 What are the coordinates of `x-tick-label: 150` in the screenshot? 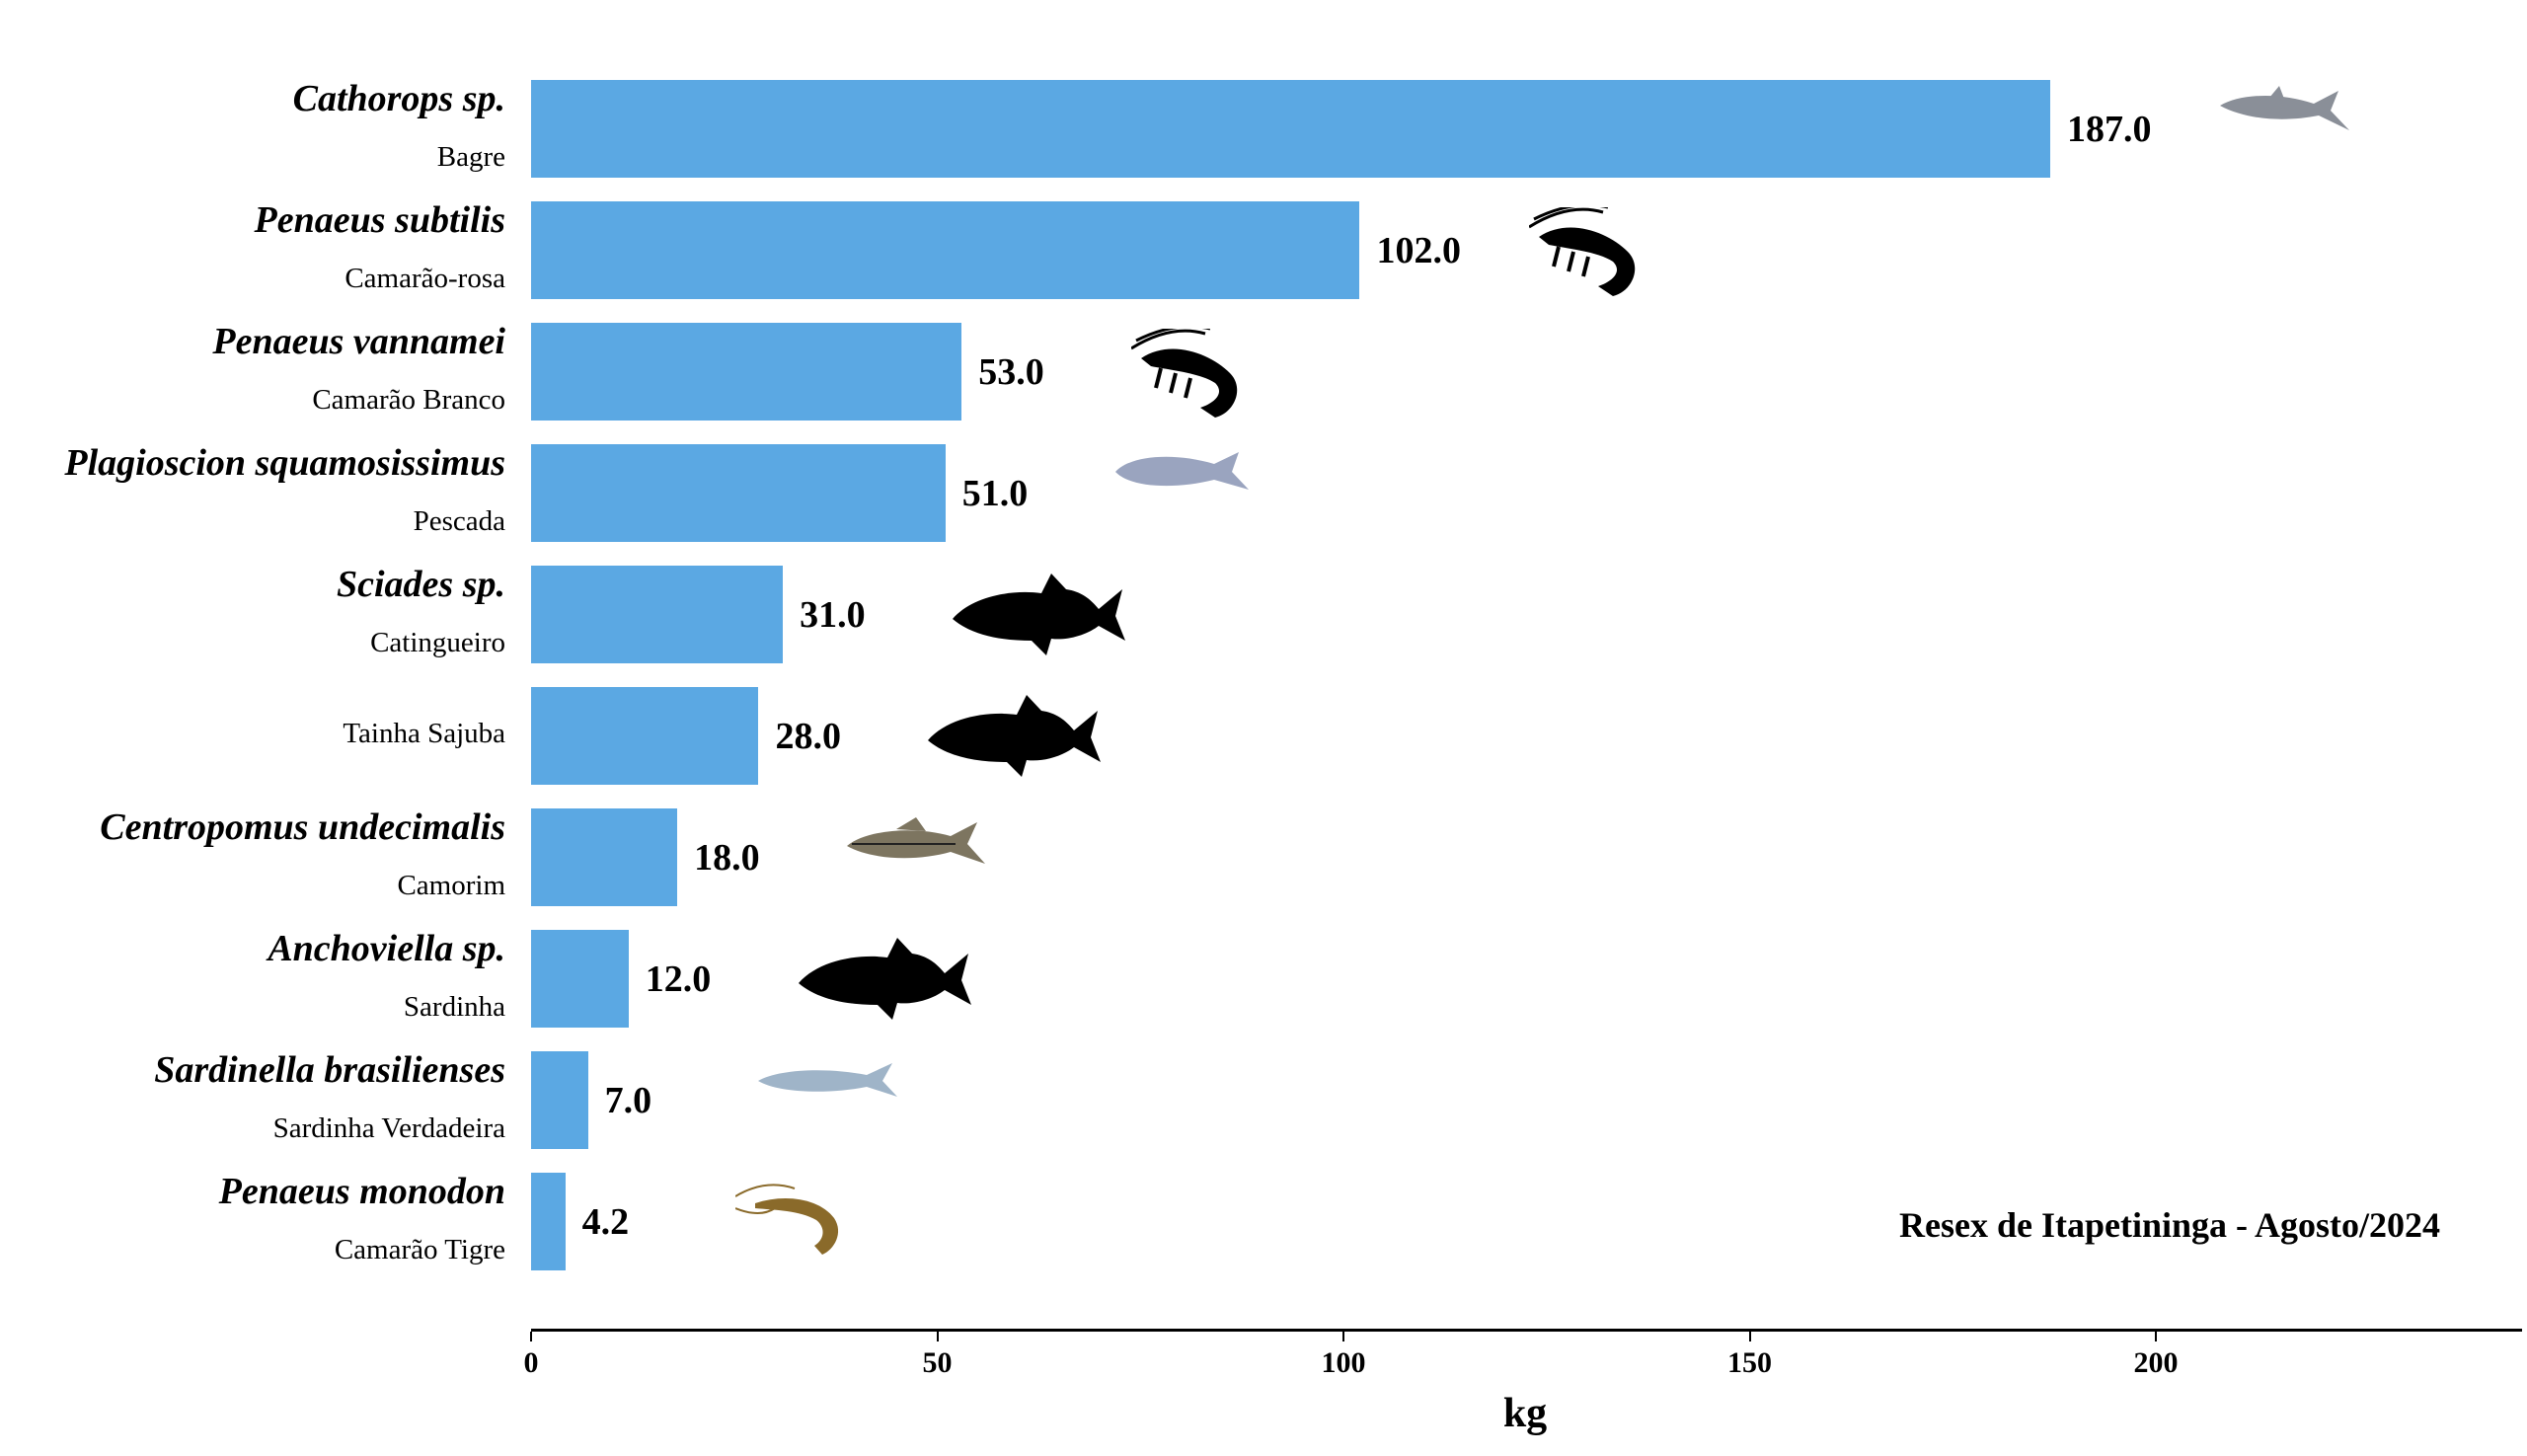 It's located at (1749, 1362).